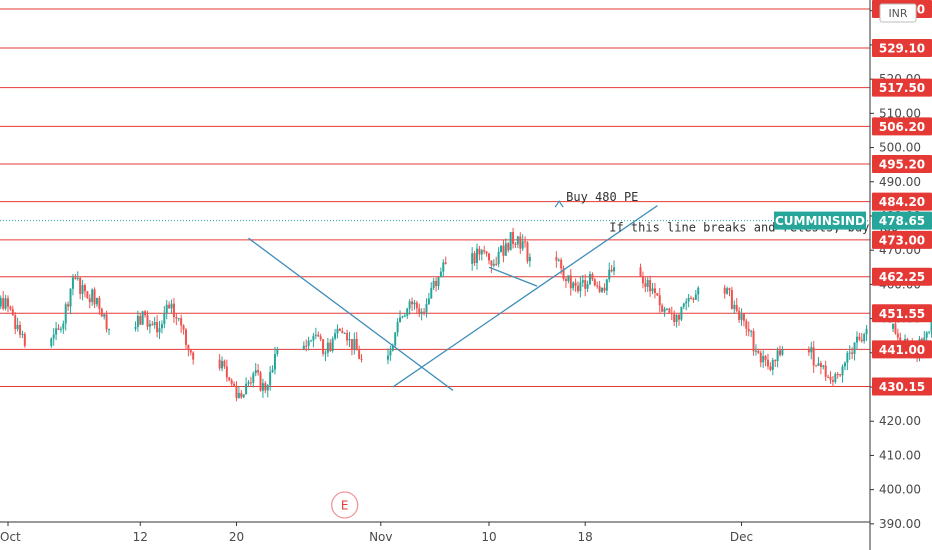  I want to click on price-tick-label: 510.00, so click(900, 113).